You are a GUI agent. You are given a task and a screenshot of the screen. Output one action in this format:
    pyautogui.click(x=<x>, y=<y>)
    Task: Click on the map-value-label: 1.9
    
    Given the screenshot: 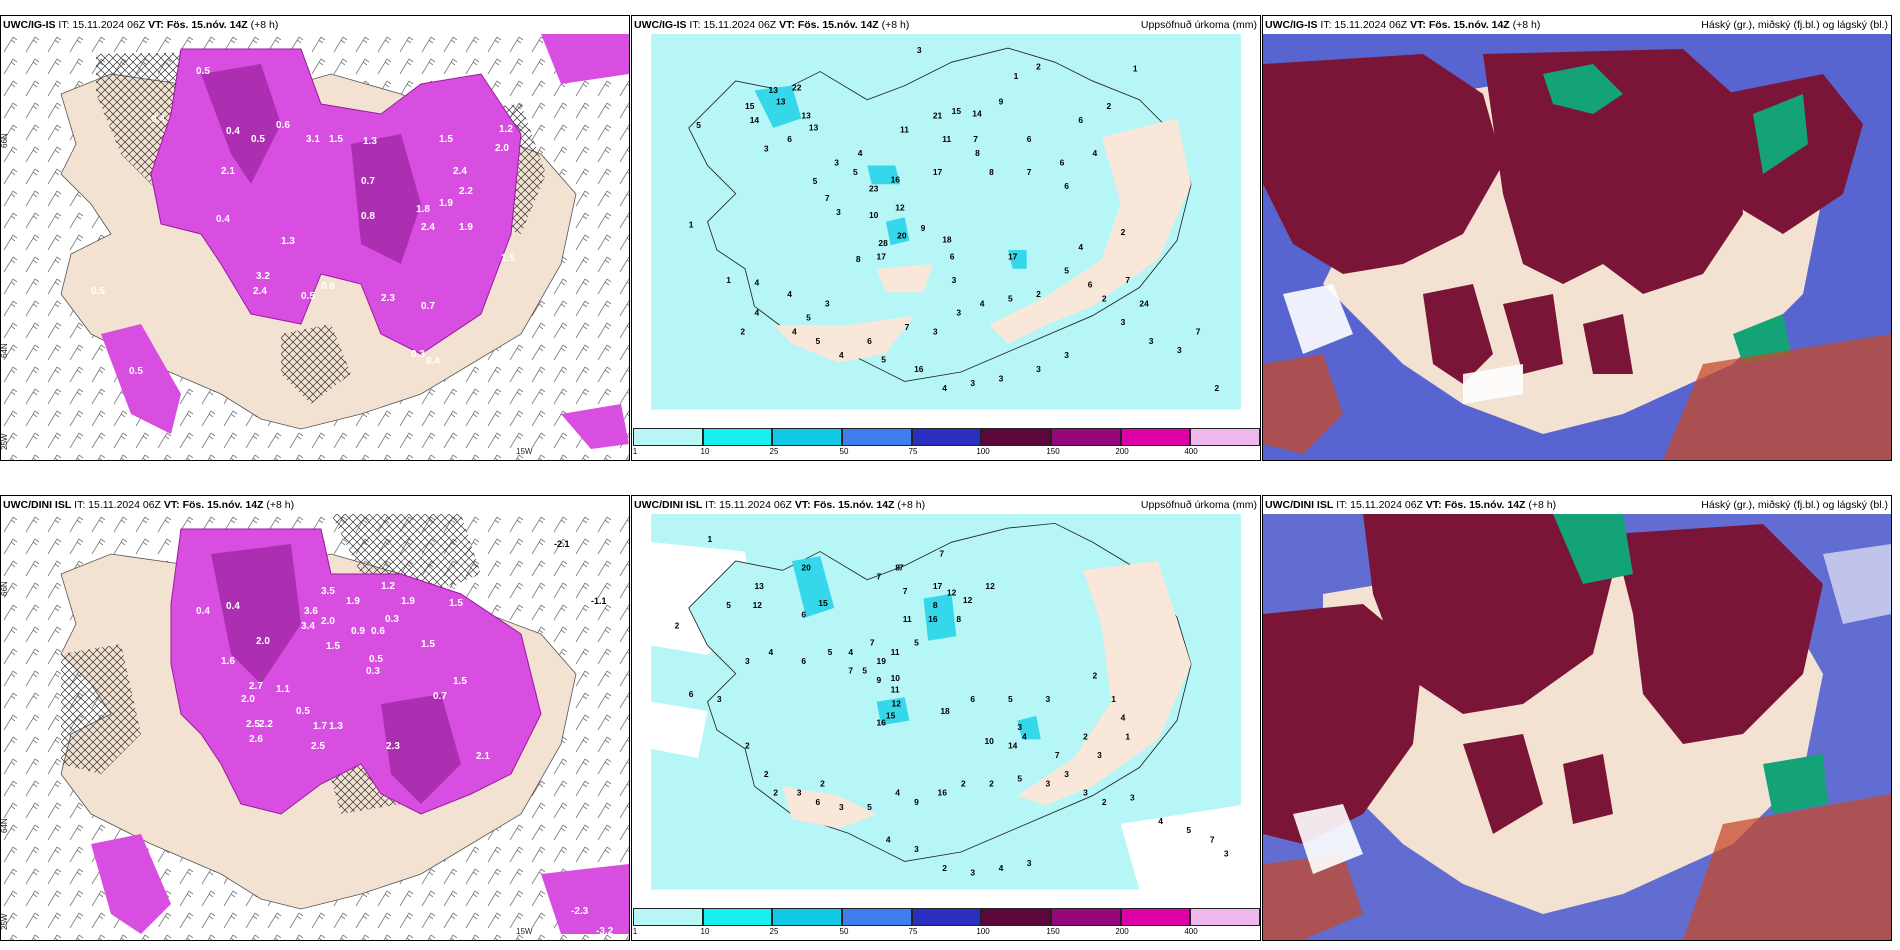 What is the action you would take?
    pyautogui.click(x=353, y=601)
    